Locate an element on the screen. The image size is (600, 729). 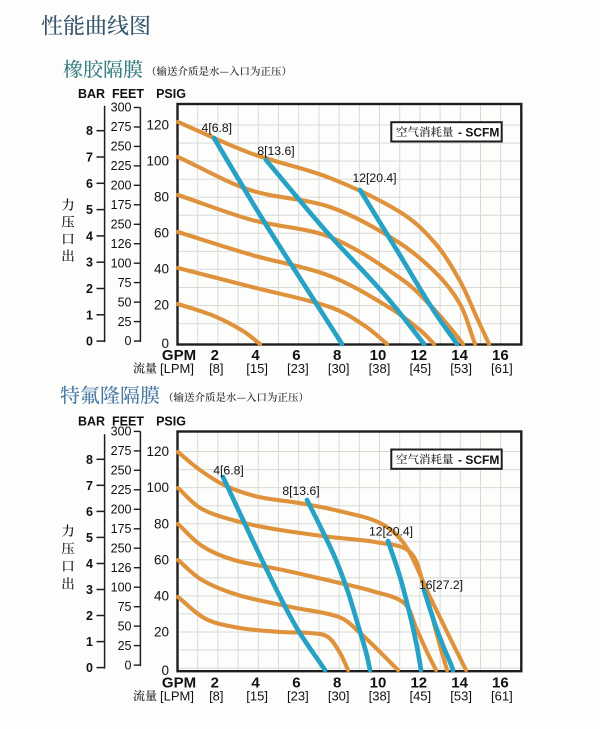
svg-text: 4[6.8] is located at coordinates (217, 128).